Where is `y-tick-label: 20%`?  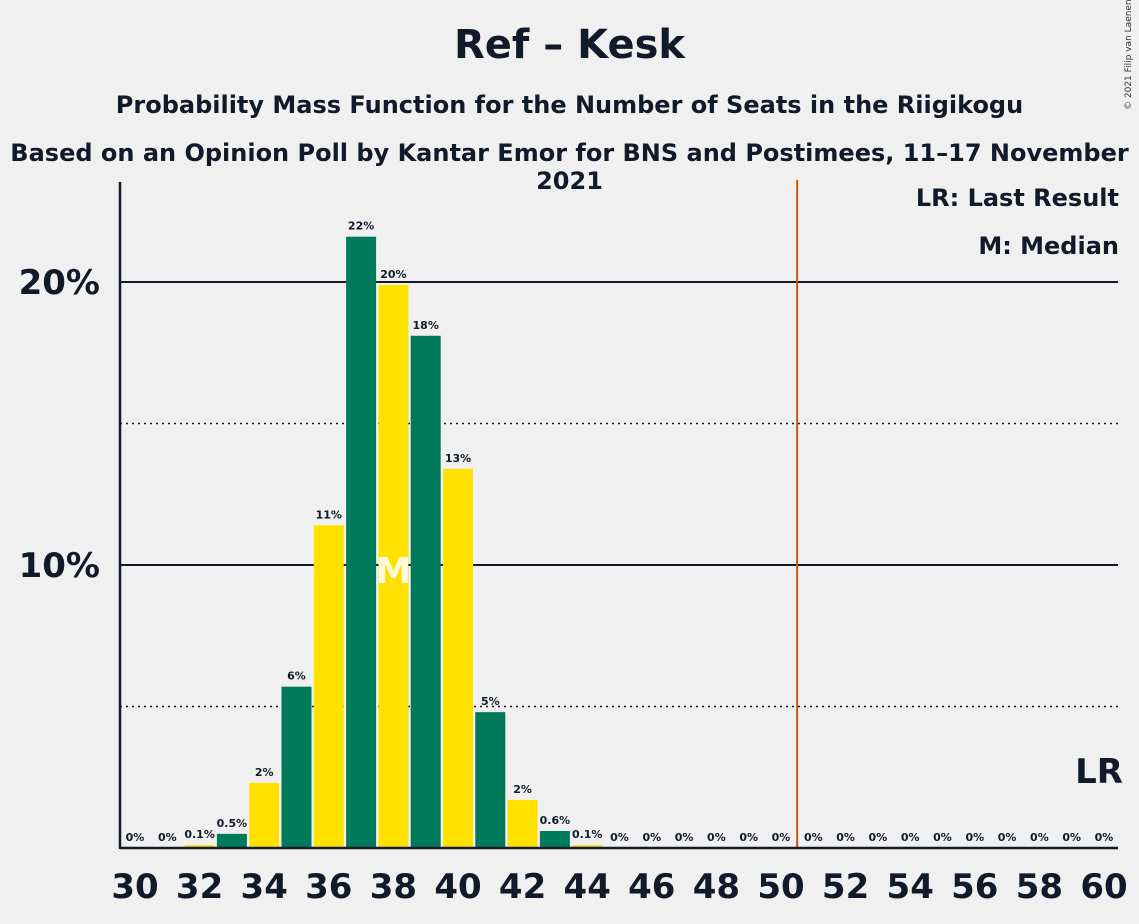
y-tick-label: 20% is located at coordinates (59, 283).